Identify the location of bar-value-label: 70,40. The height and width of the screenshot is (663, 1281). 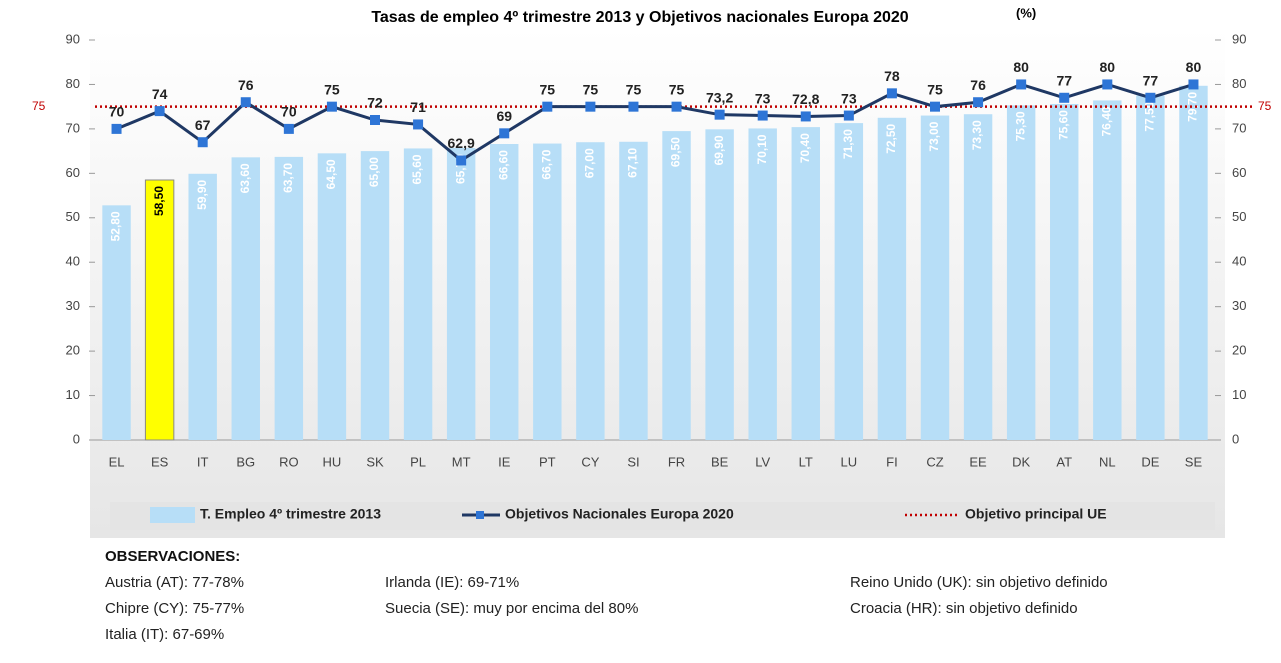
(805, 148).